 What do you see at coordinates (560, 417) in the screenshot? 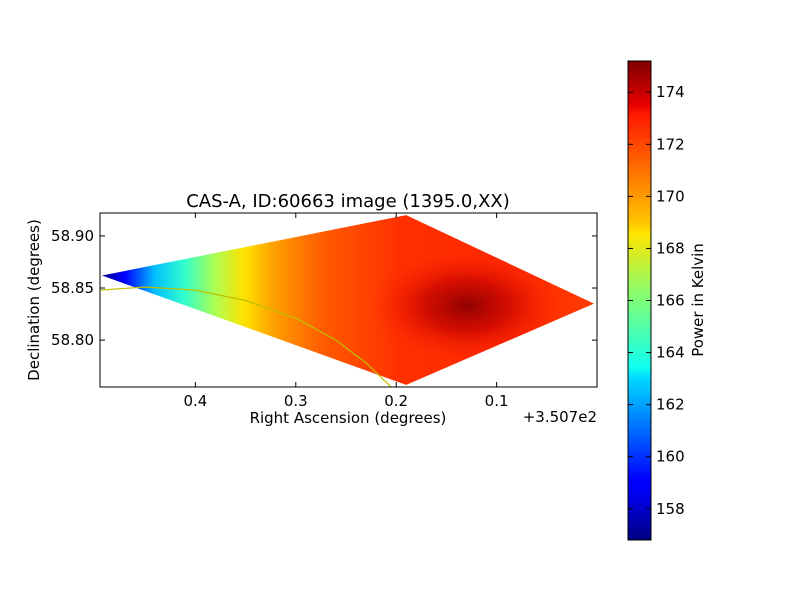
I see `x-axis-offset: +3.507e2` at bounding box center [560, 417].